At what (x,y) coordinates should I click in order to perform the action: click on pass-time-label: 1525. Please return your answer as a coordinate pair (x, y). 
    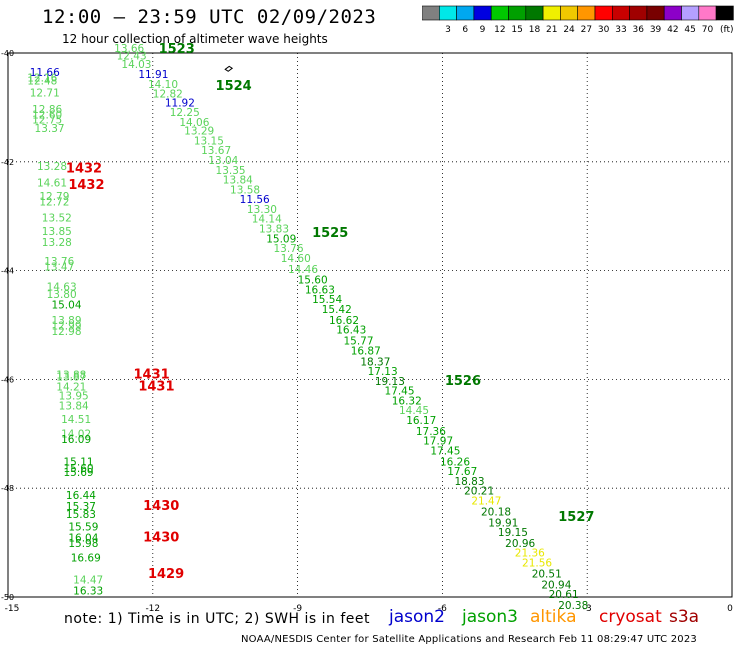
    Looking at the image, I should click on (330, 233).